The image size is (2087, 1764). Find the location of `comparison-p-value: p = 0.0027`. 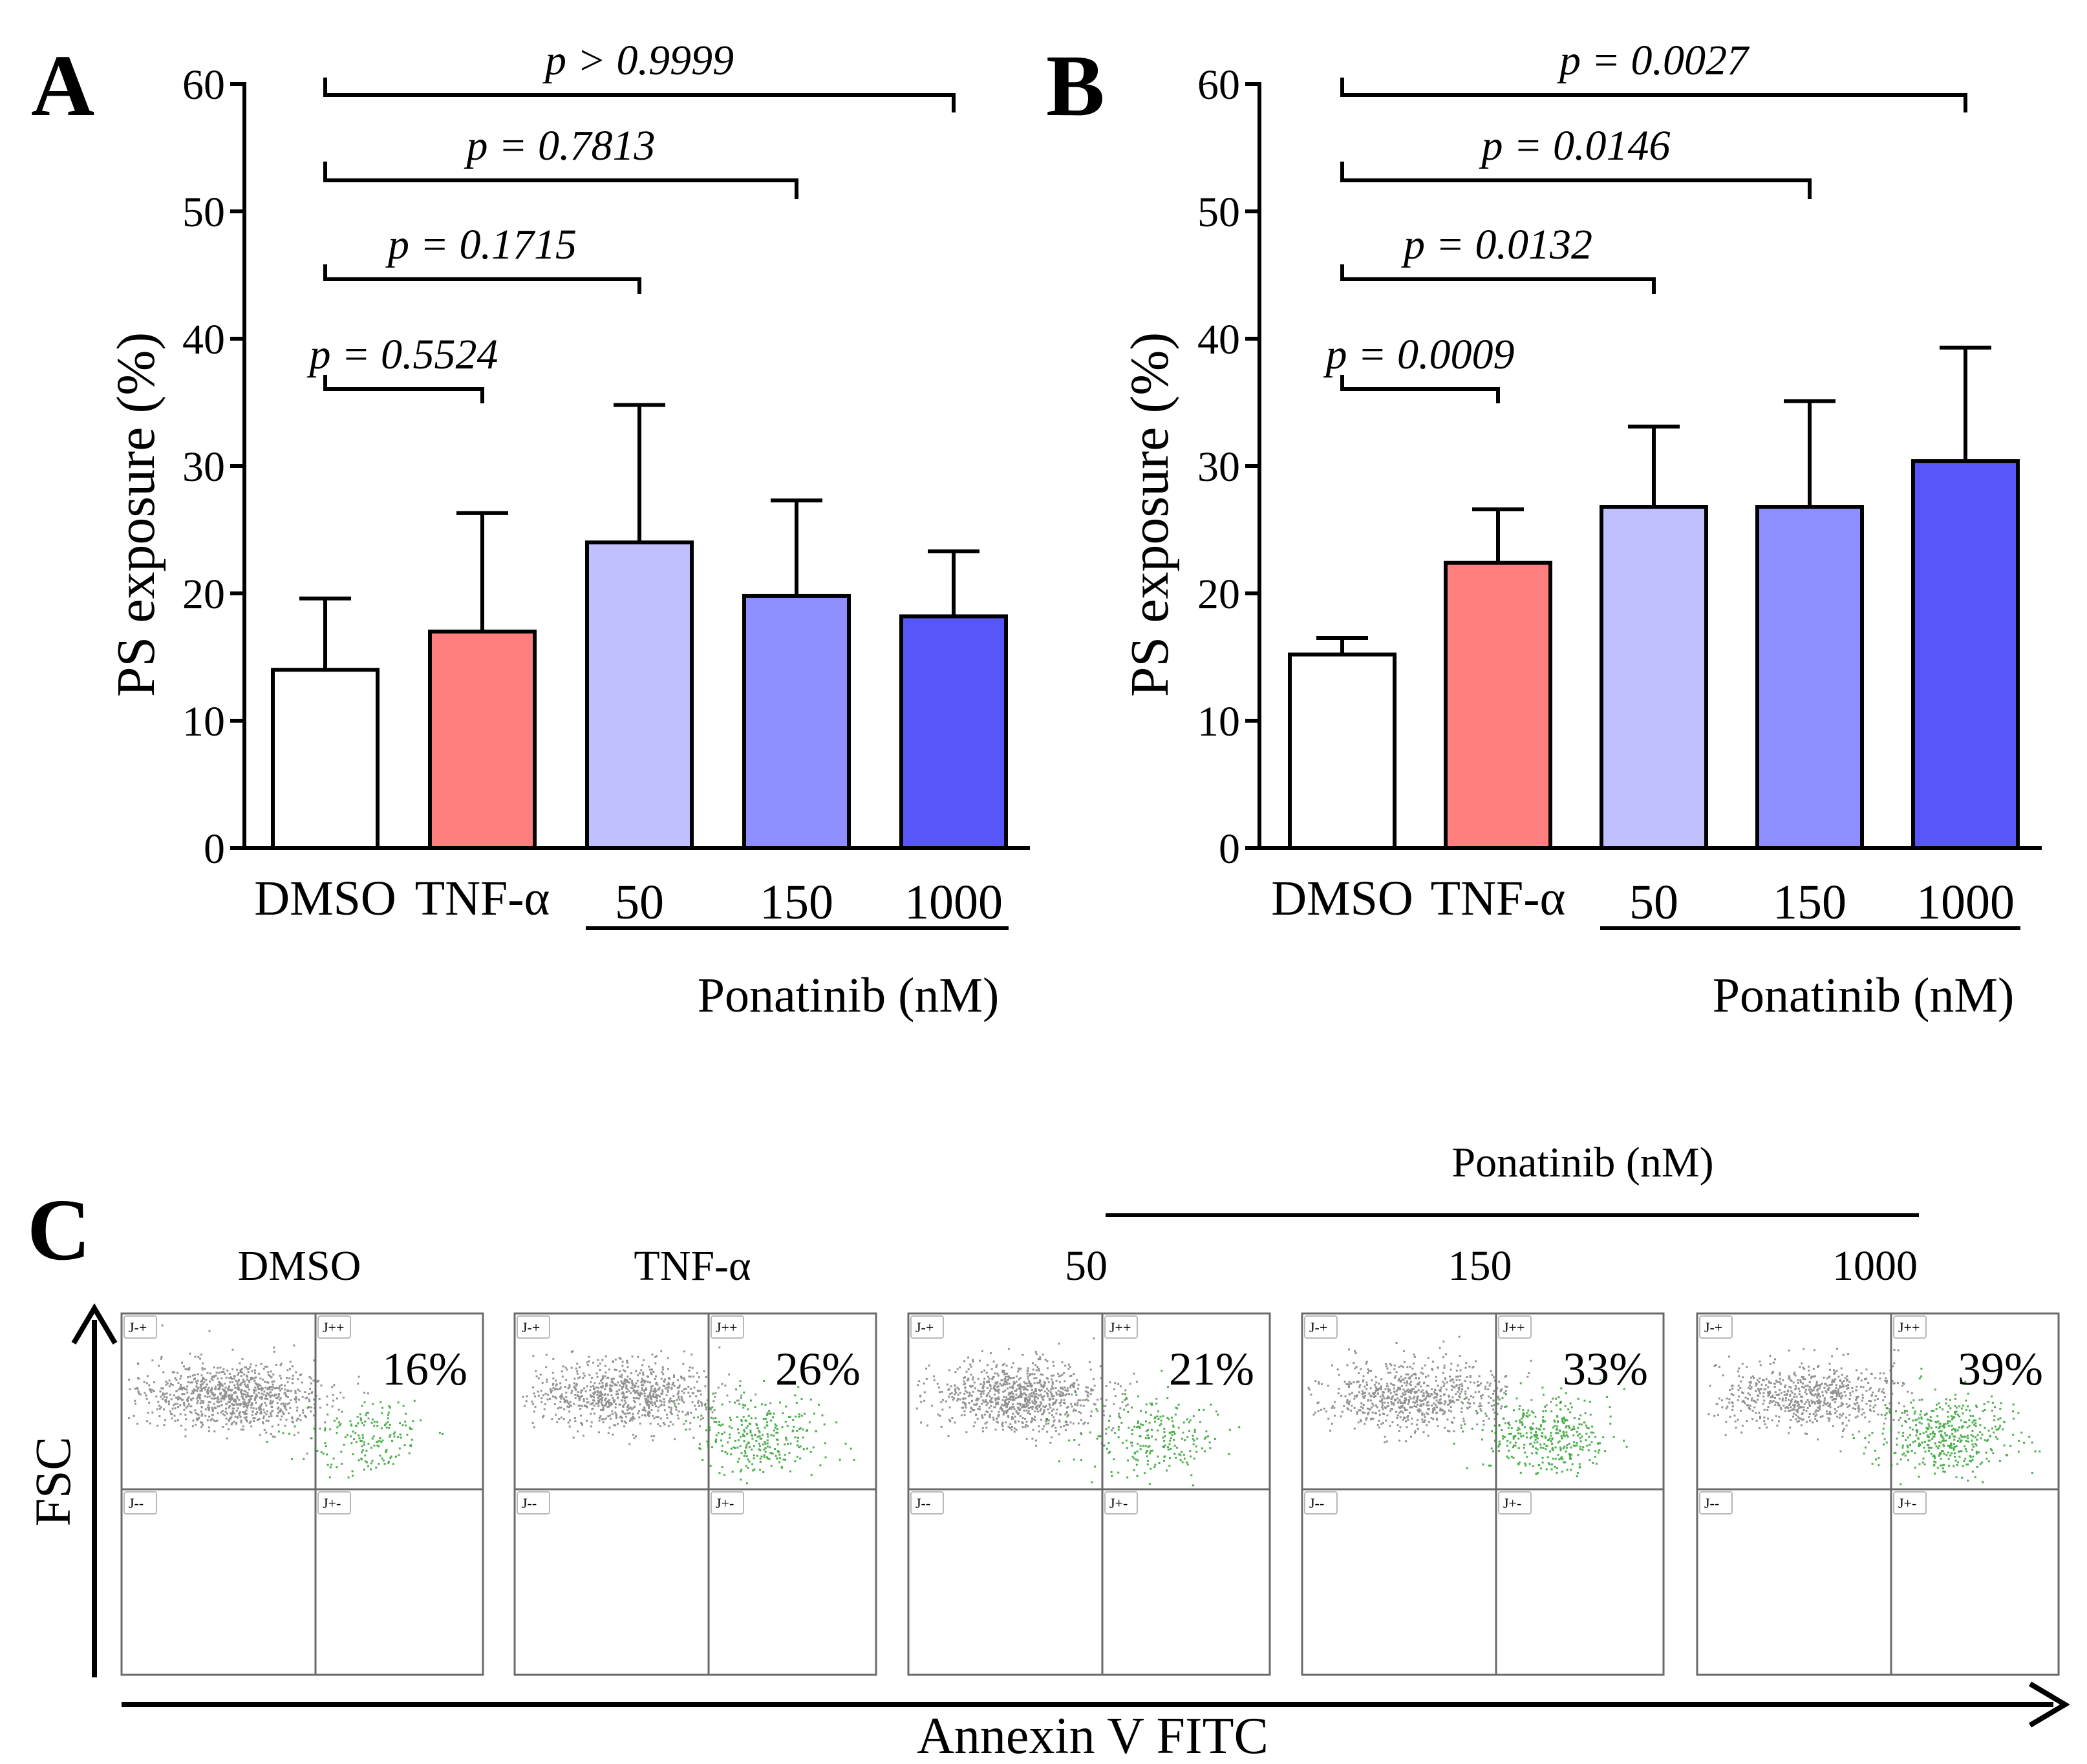

comparison-p-value: p = 0.0027 is located at coordinates (1653, 60).